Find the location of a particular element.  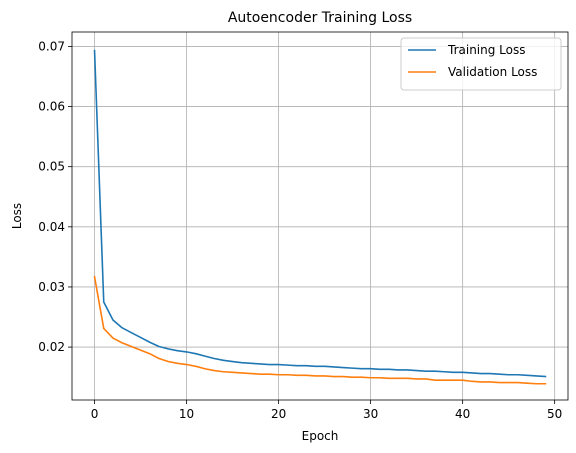

x-tick-label: 30 is located at coordinates (370, 414).